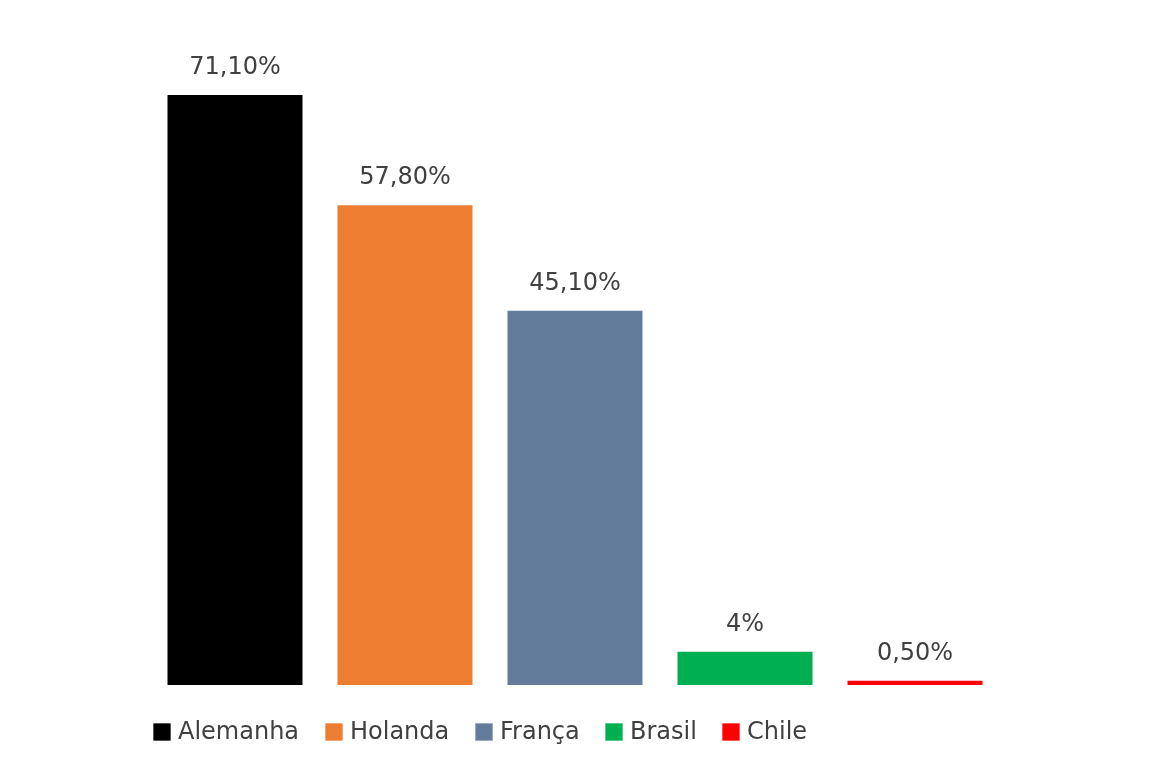  Describe the element at coordinates (575, 281) in the screenshot. I see `data-label: 45,10%` at that location.